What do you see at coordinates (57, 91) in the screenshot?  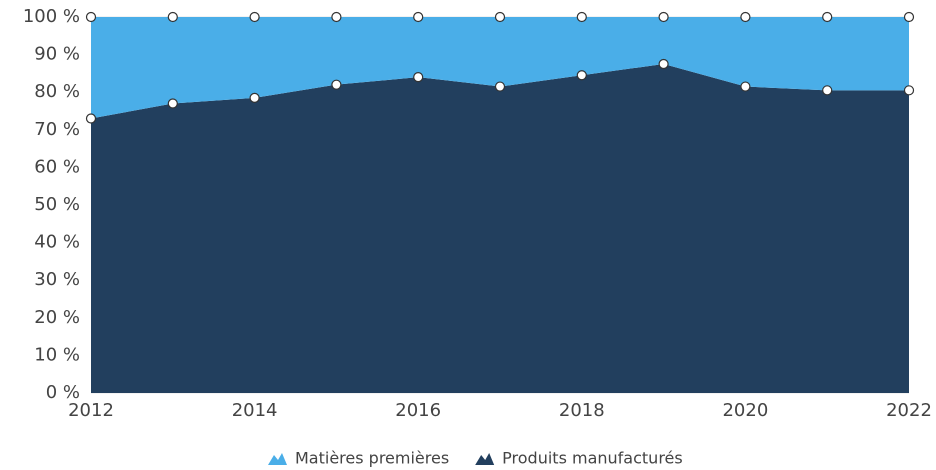 I see `y-tick-label: 80 %` at bounding box center [57, 91].